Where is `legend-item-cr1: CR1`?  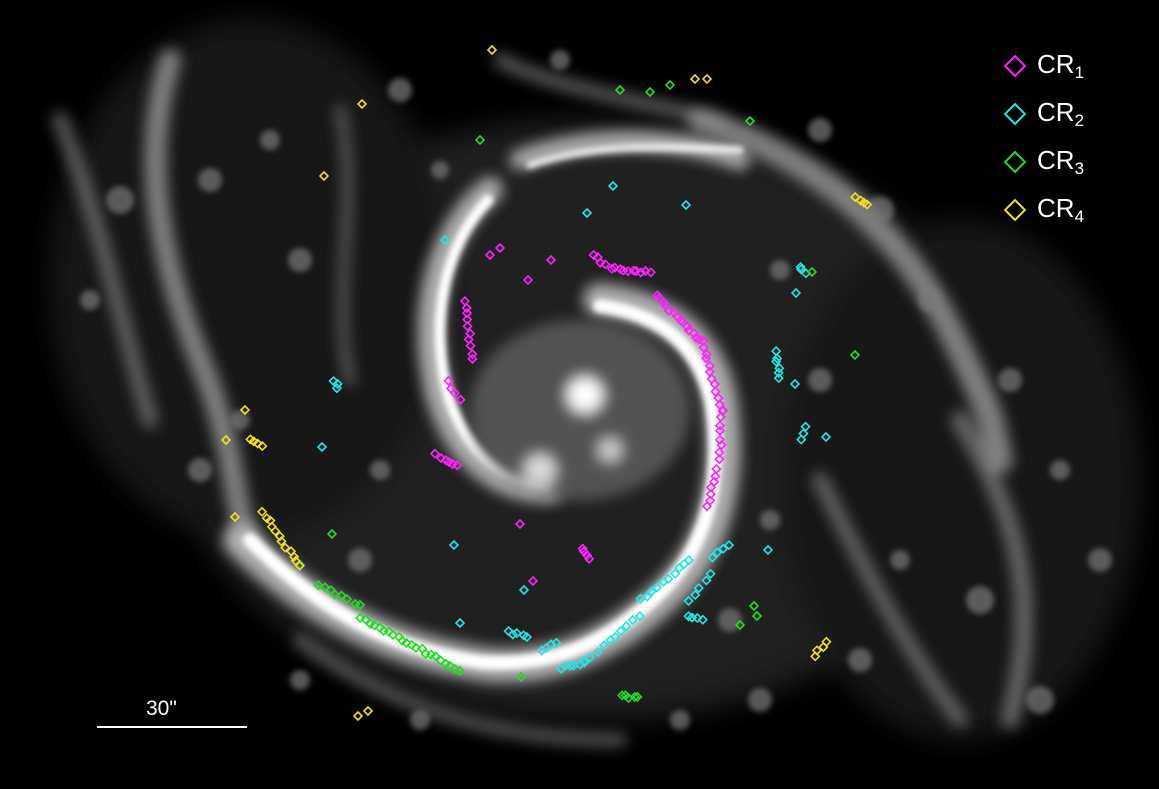 legend-item-cr1: CR1 is located at coordinates (1059, 66).